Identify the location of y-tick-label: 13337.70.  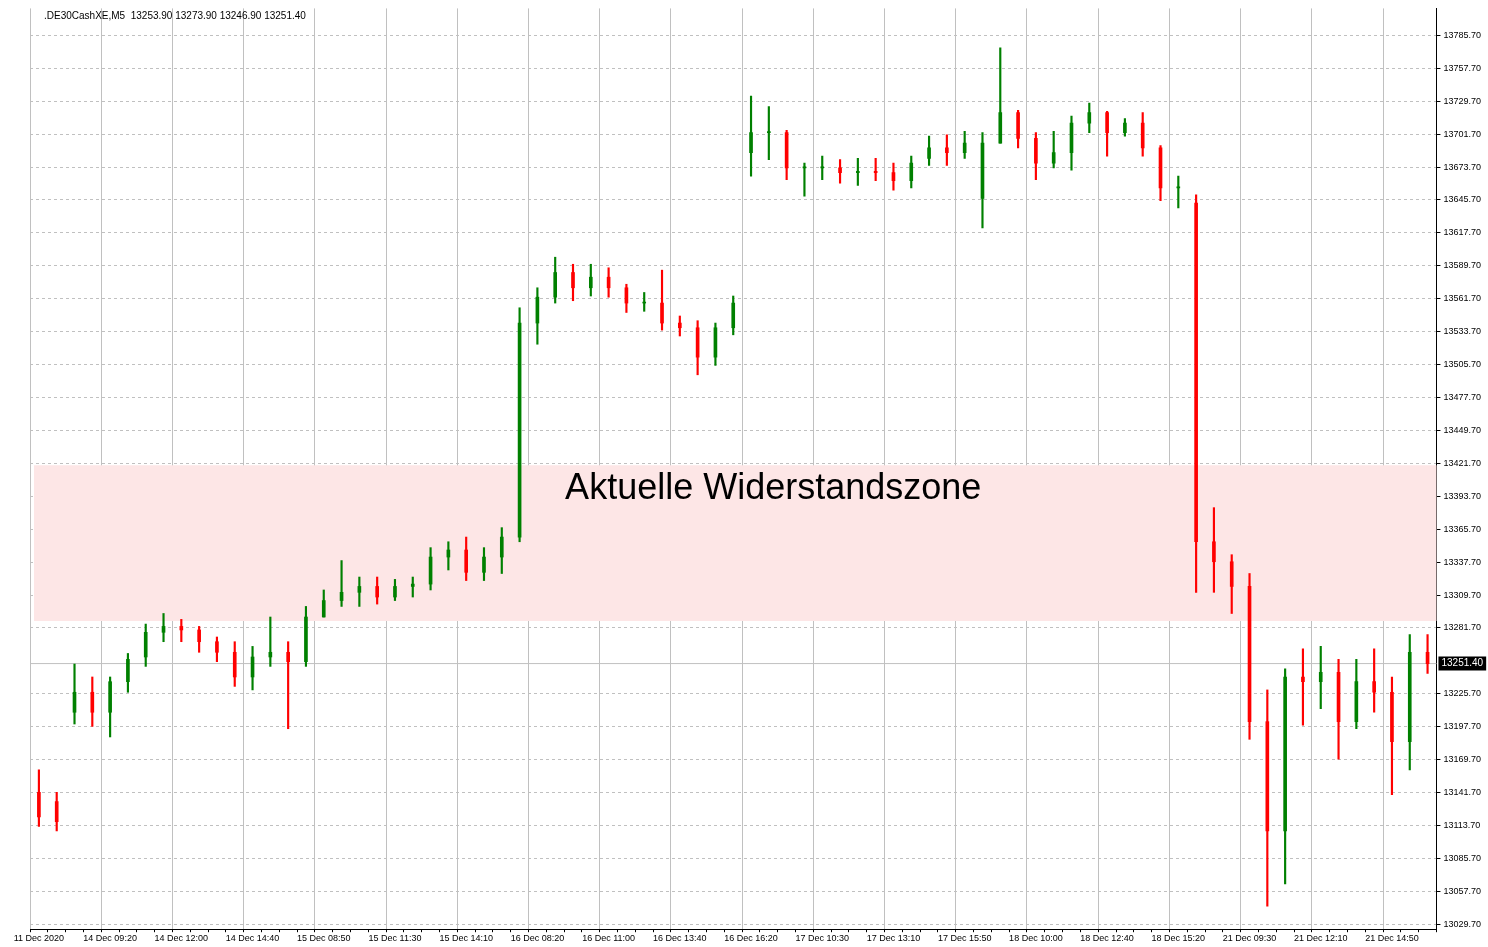
(1462, 561).